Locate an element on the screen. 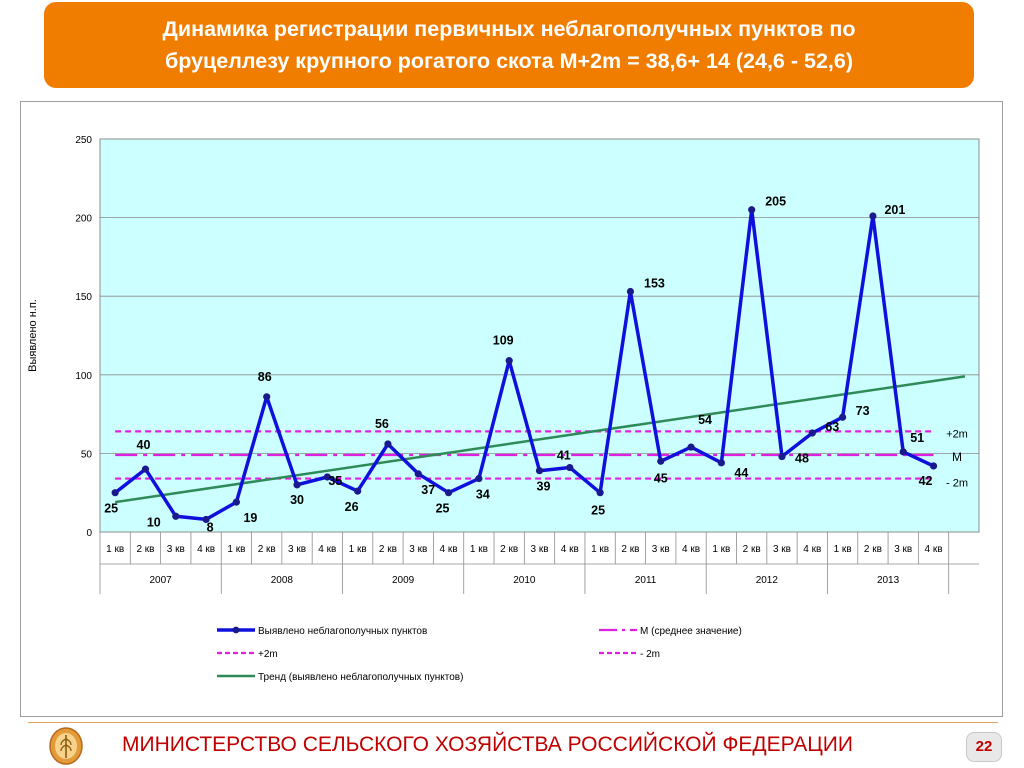  legend-label: +2m is located at coordinates (268, 654).